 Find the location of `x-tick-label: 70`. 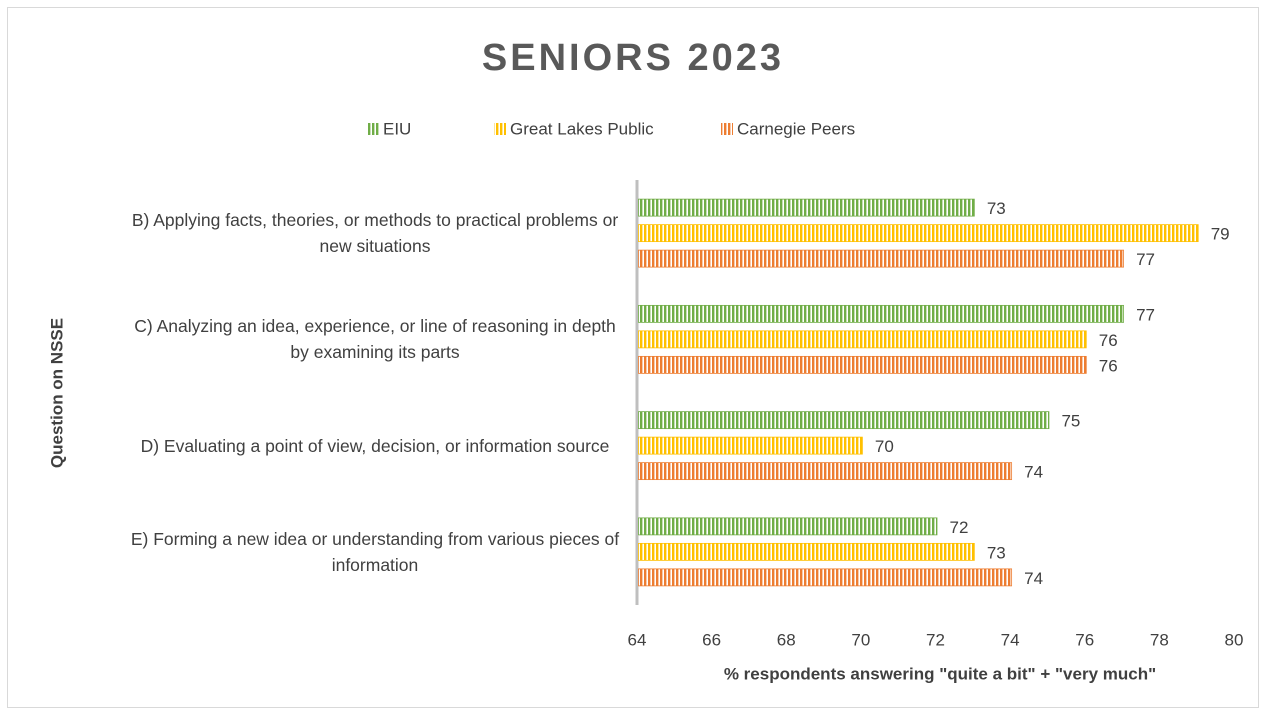

x-tick-label: 70 is located at coordinates (860, 639).